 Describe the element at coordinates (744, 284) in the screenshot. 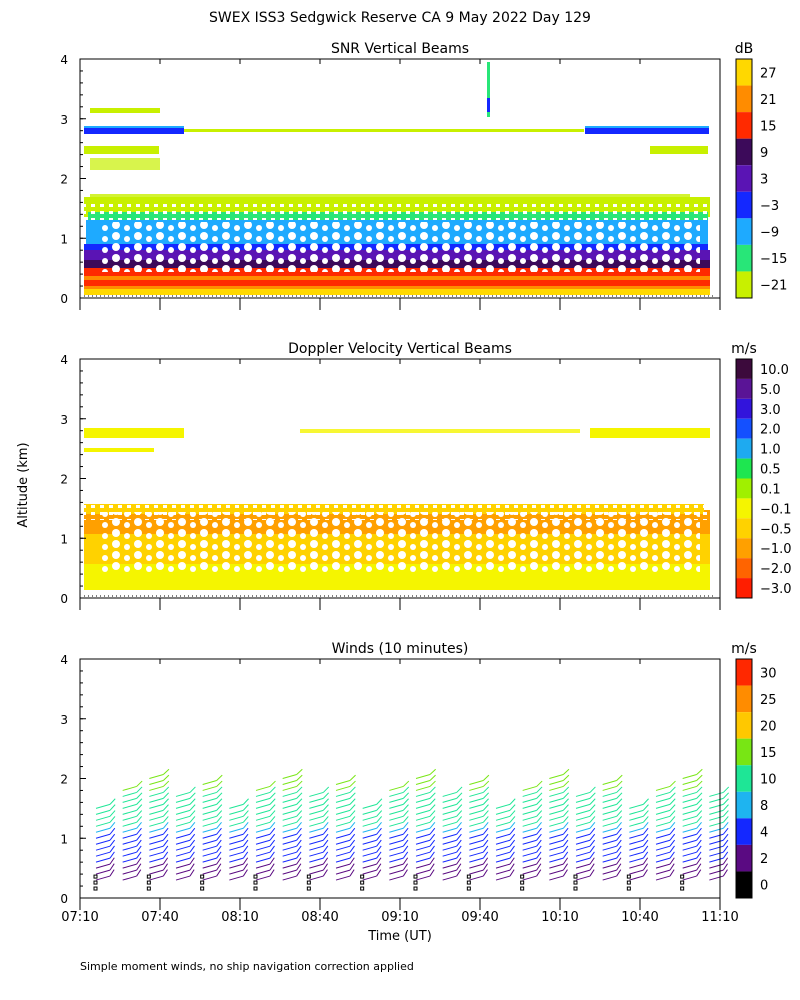

I see `snr-colorbar-swatch` at that location.